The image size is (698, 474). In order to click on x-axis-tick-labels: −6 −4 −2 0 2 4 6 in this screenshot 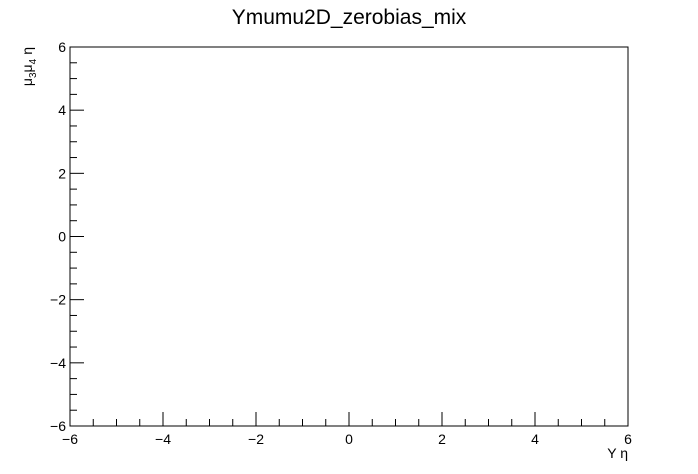, I will do `click(347, 439)`.